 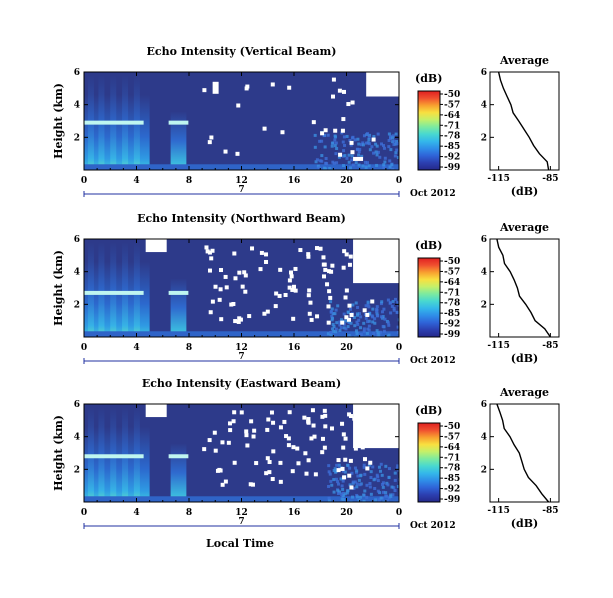 What do you see at coordinates (241, 383) in the screenshot?
I see `panel-title: Echo Intensity (Eastward Beam)` at bounding box center [241, 383].